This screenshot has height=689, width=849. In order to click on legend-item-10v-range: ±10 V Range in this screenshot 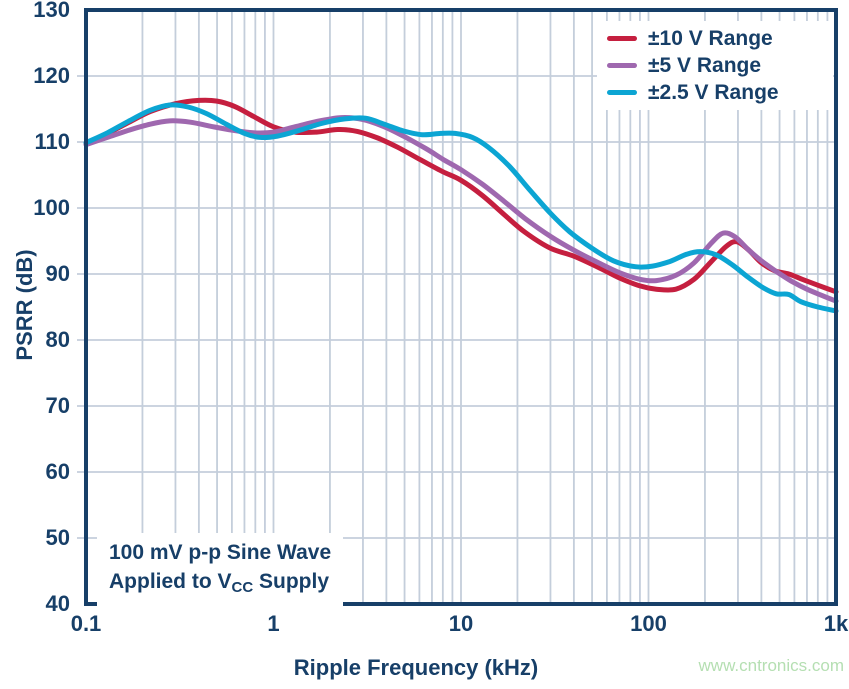, I will do `click(720, 38)`.